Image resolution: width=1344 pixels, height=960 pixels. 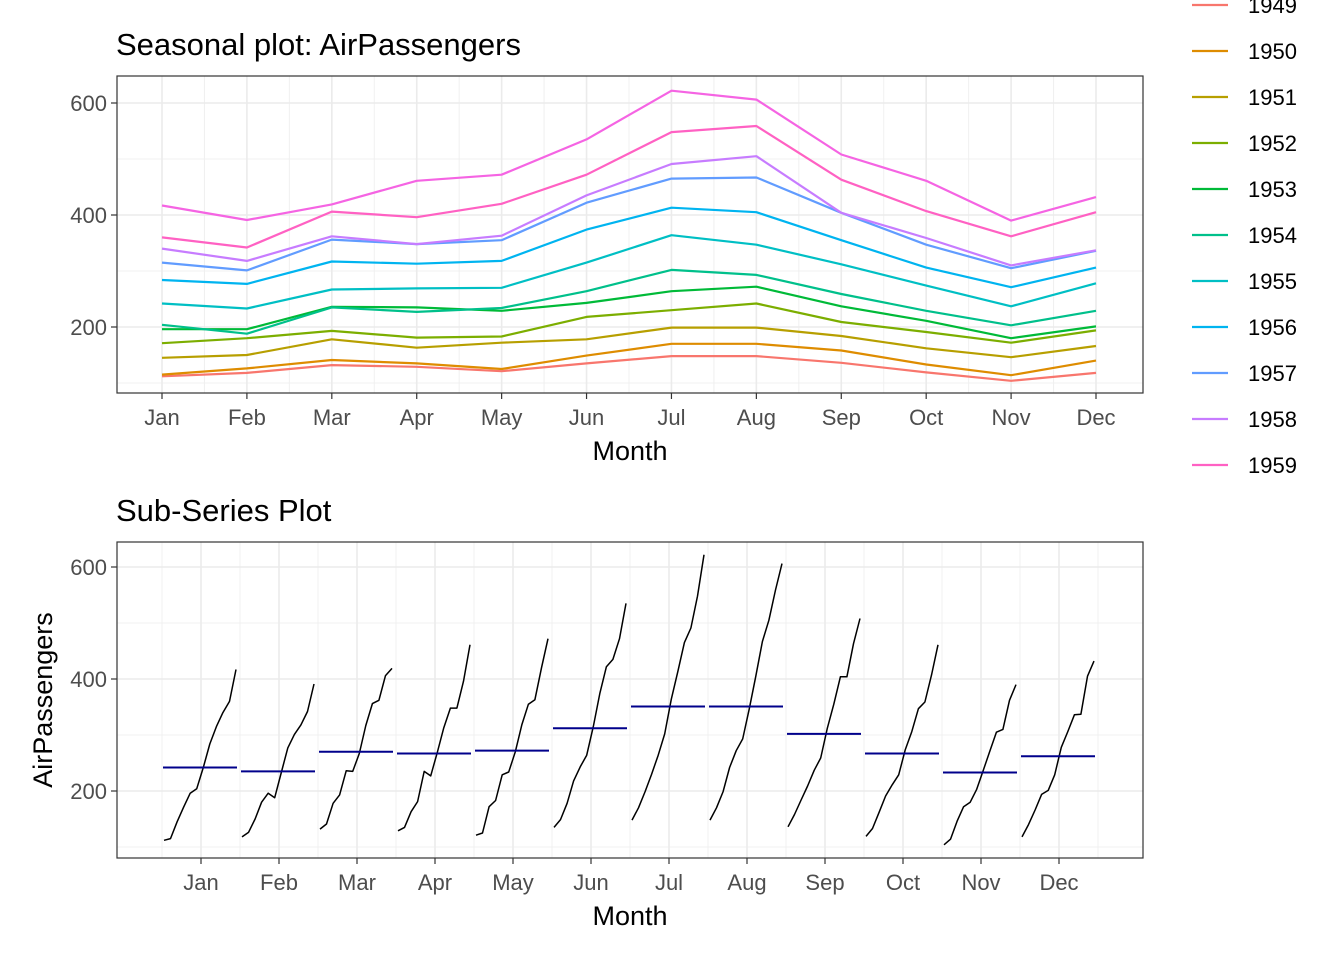 What do you see at coordinates (200, 755) in the screenshot?
I see `subseries-line-Jan` at bounding box center [200, 755].